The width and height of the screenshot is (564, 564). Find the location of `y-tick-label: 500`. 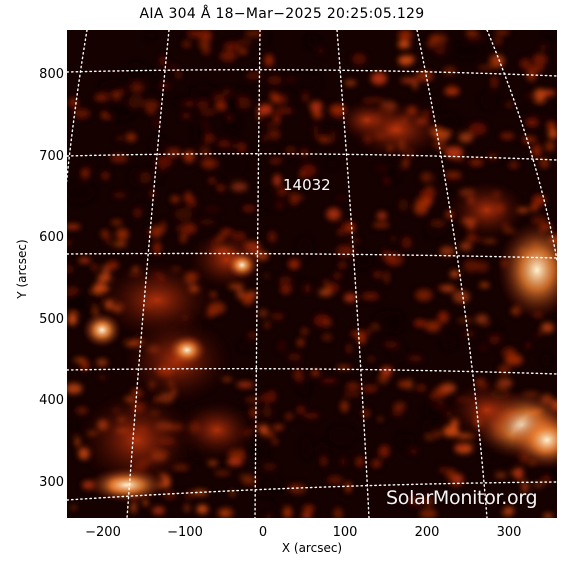

y-tick-label: 500 is located at coordinates (51, 319).